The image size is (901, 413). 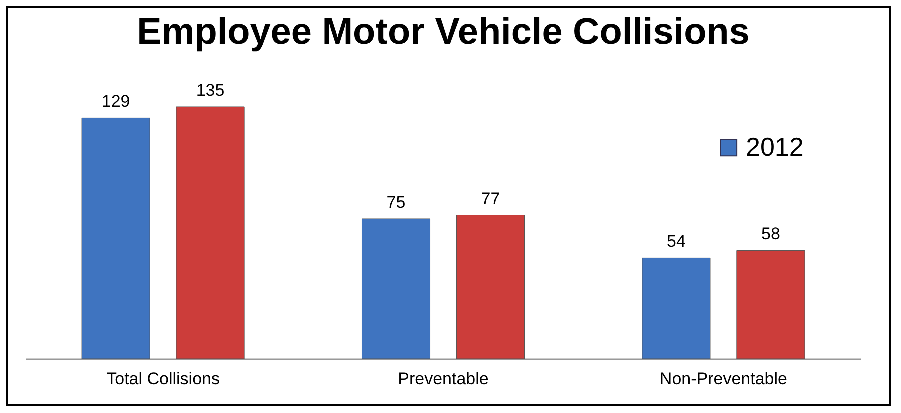 What do you see at coordinates (163, 379) in the screenshot?
I see `x-tick-label: Total Collisions` at bounding box center [163, 379].